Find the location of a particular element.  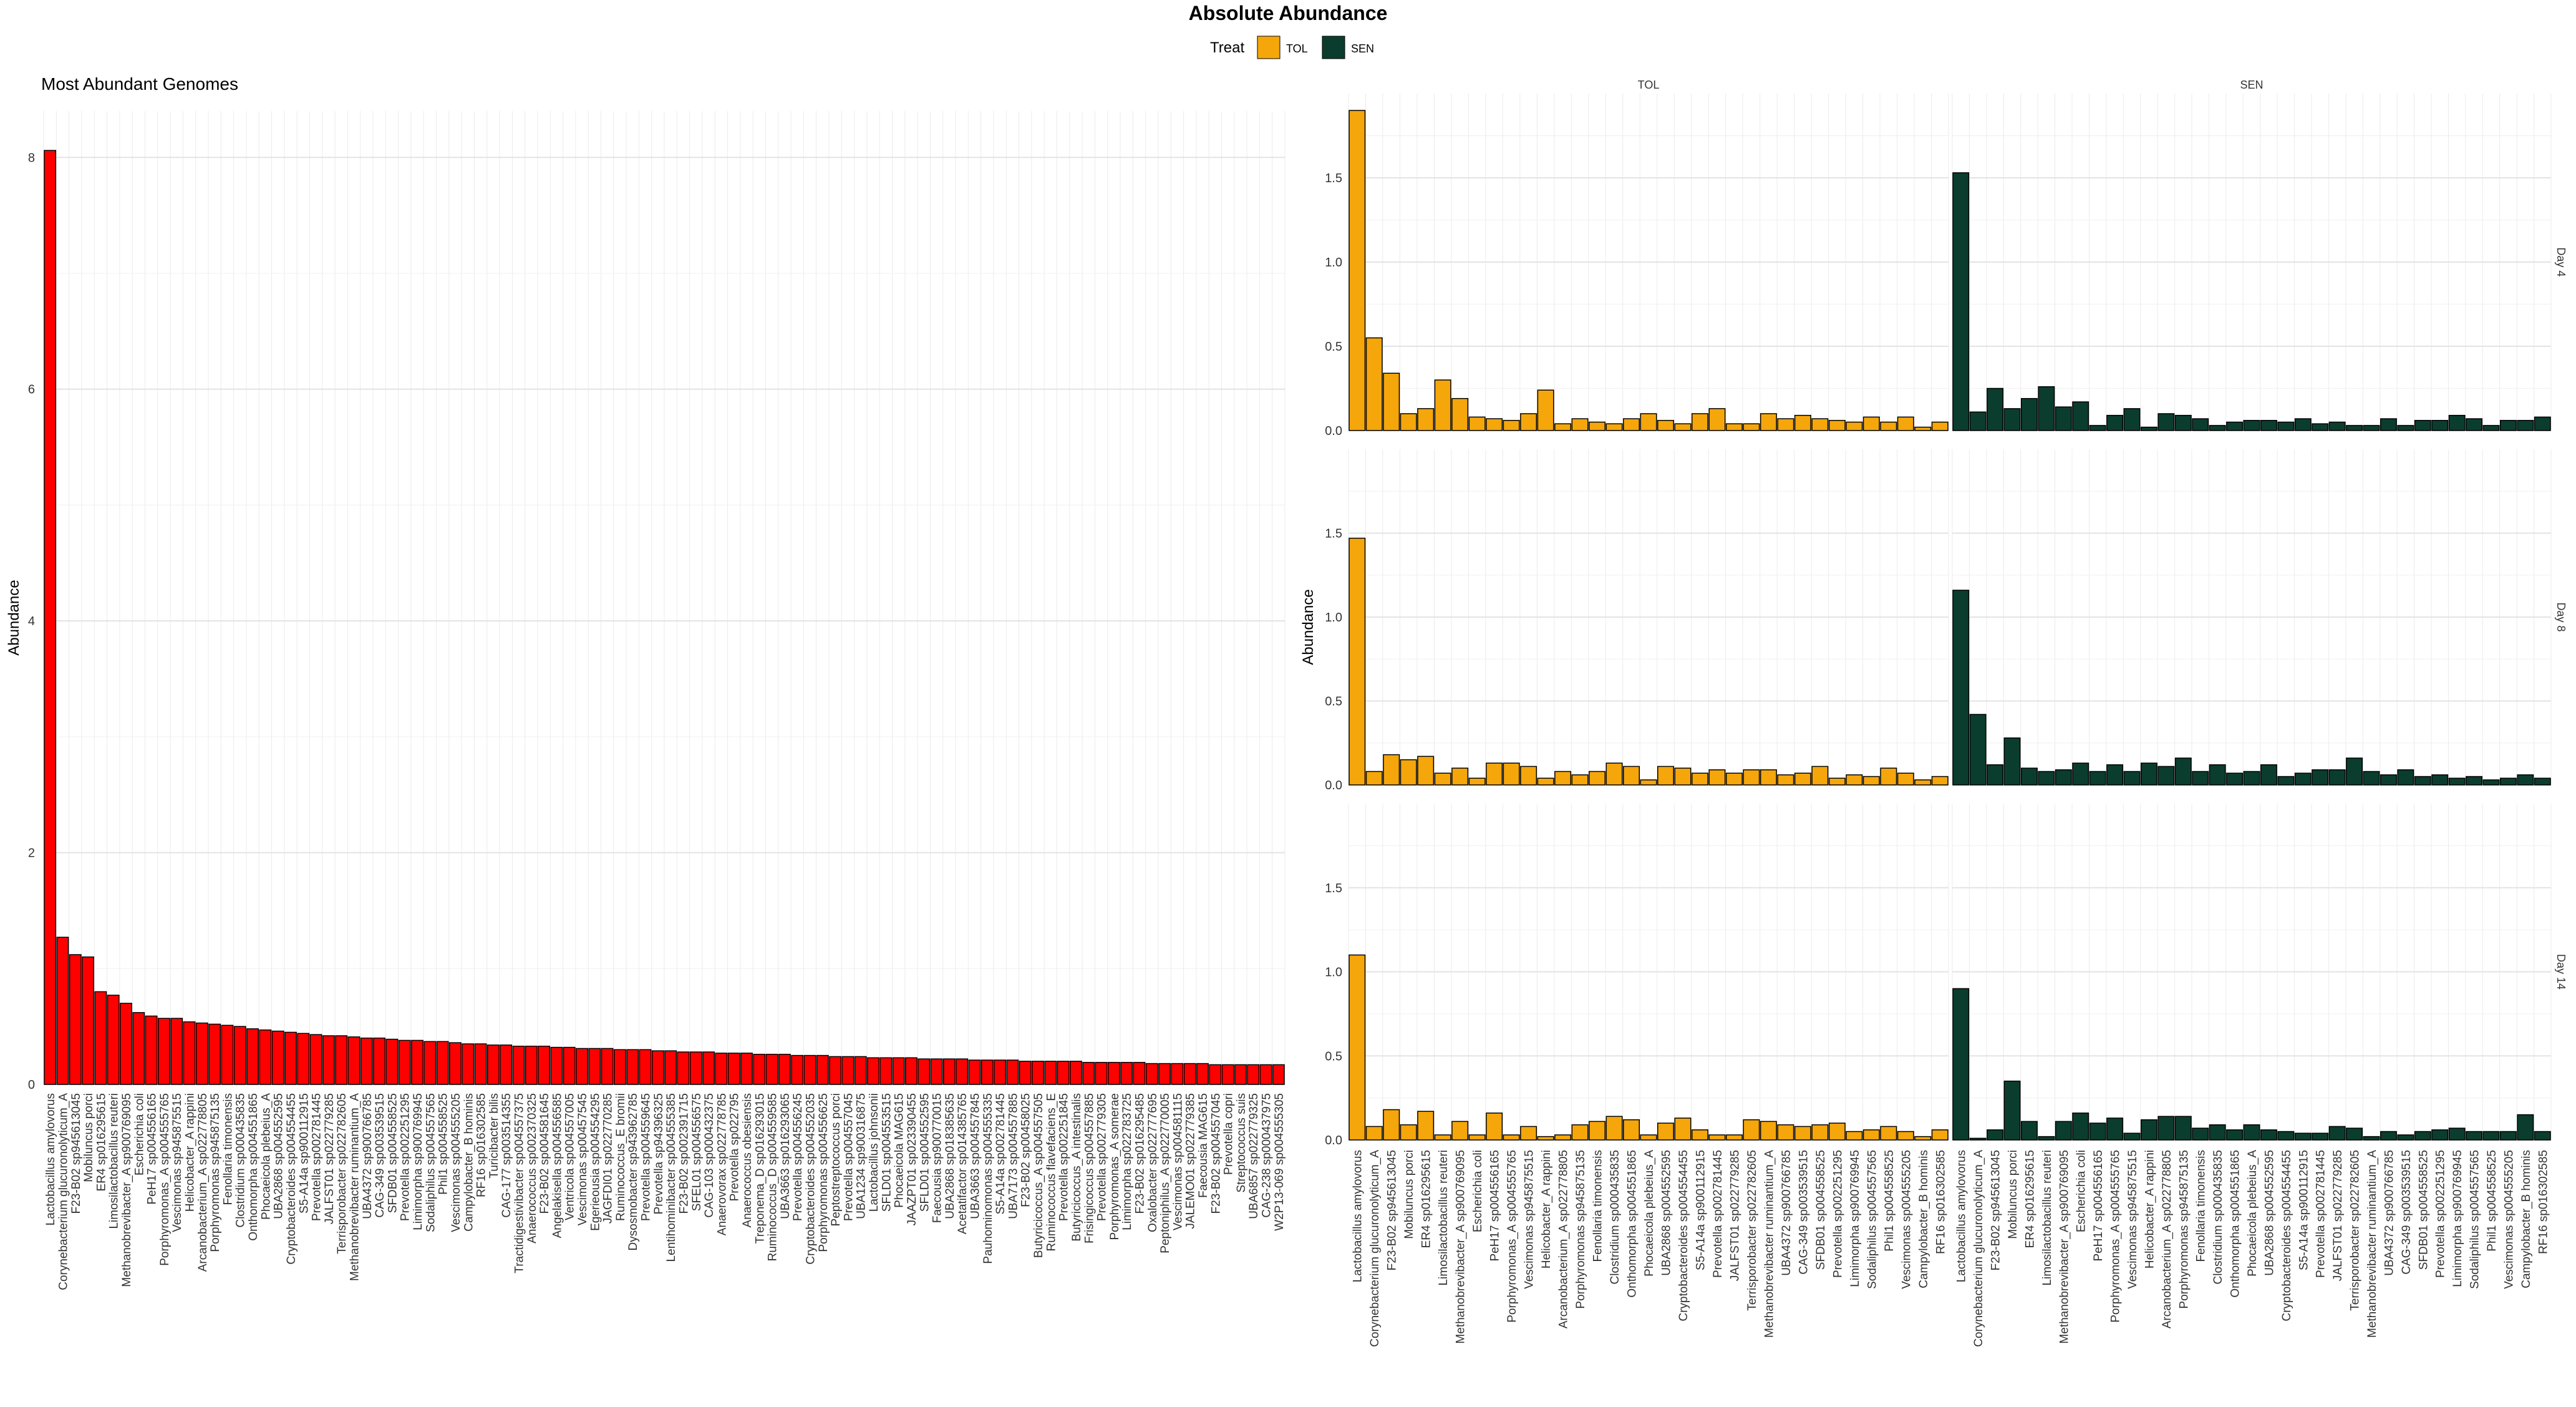

x-tick-label: Faecousia sp900770015 is located at coordinates (937, 1158).